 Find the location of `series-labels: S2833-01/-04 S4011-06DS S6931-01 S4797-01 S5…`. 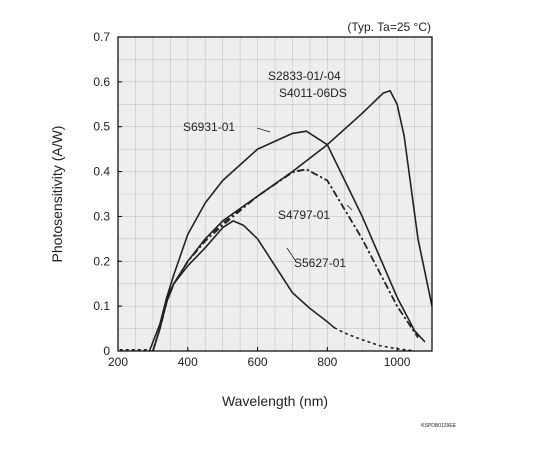

series-labels: S2833-01/-04 S4011-06DS S6931-01 S4797-01 S5… is located at coordinates (268, 169).